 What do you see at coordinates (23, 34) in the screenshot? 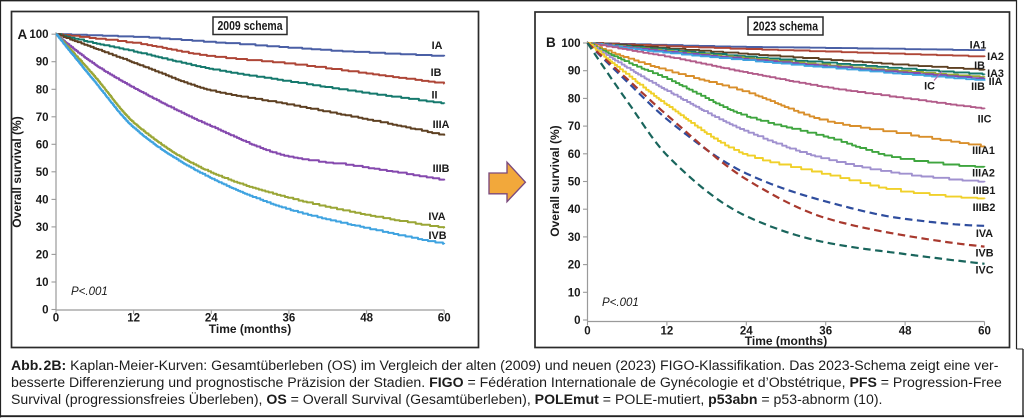
I see `svg-text: A` at bounding box center [23, 34].